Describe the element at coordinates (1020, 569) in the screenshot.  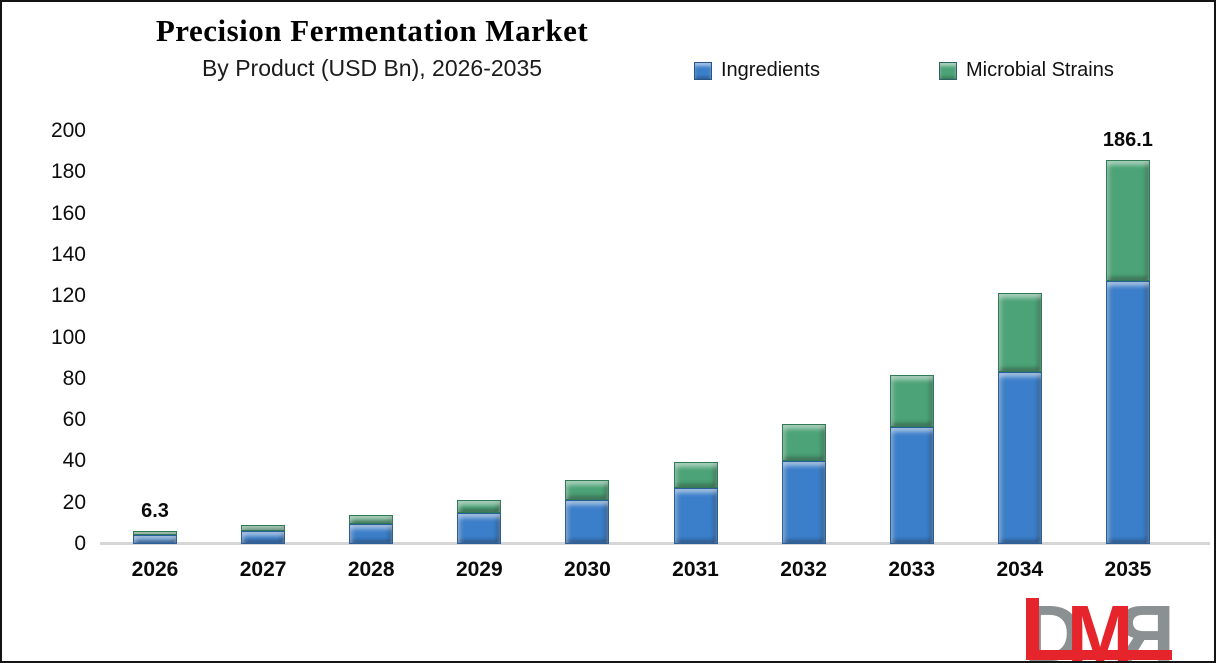
I see `x-axis-category-label: 2034` at that location.